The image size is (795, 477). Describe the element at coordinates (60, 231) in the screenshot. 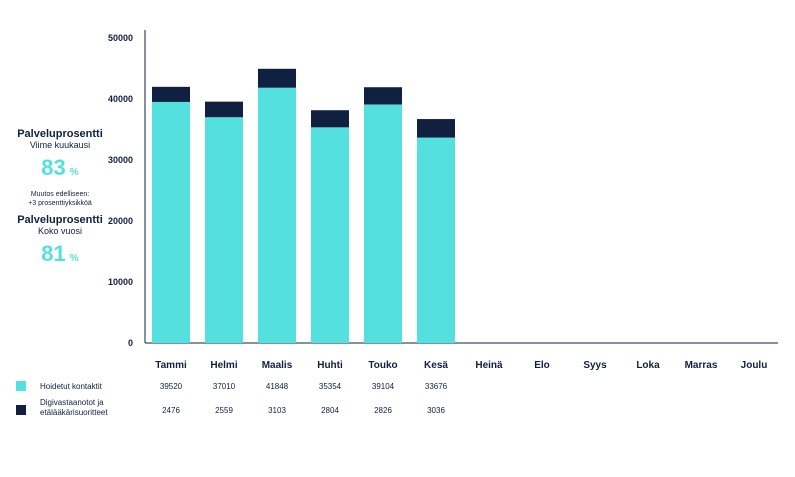

I see `kpi-subtitle: Koko vuosi` at that location.